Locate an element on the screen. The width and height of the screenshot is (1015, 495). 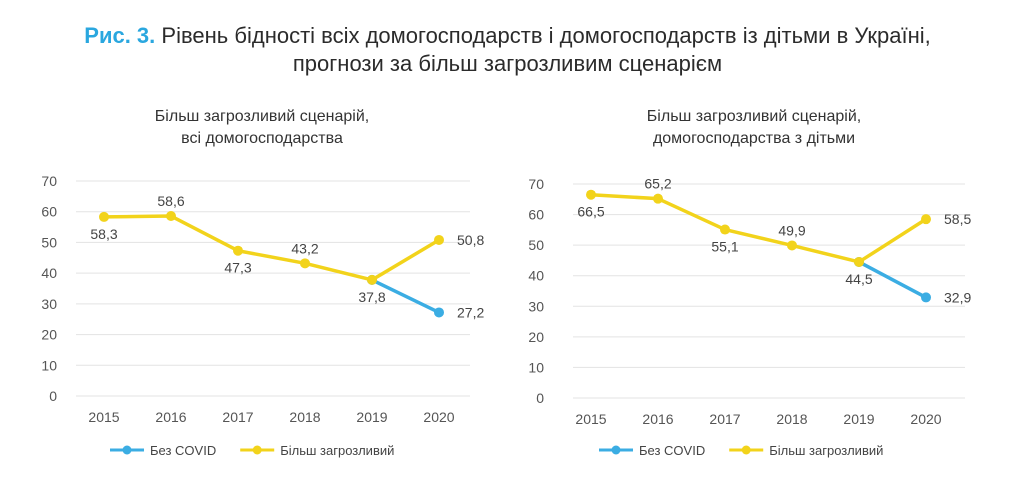
chart2-xtick-label: 2019 is located at coordinates (858, 419).